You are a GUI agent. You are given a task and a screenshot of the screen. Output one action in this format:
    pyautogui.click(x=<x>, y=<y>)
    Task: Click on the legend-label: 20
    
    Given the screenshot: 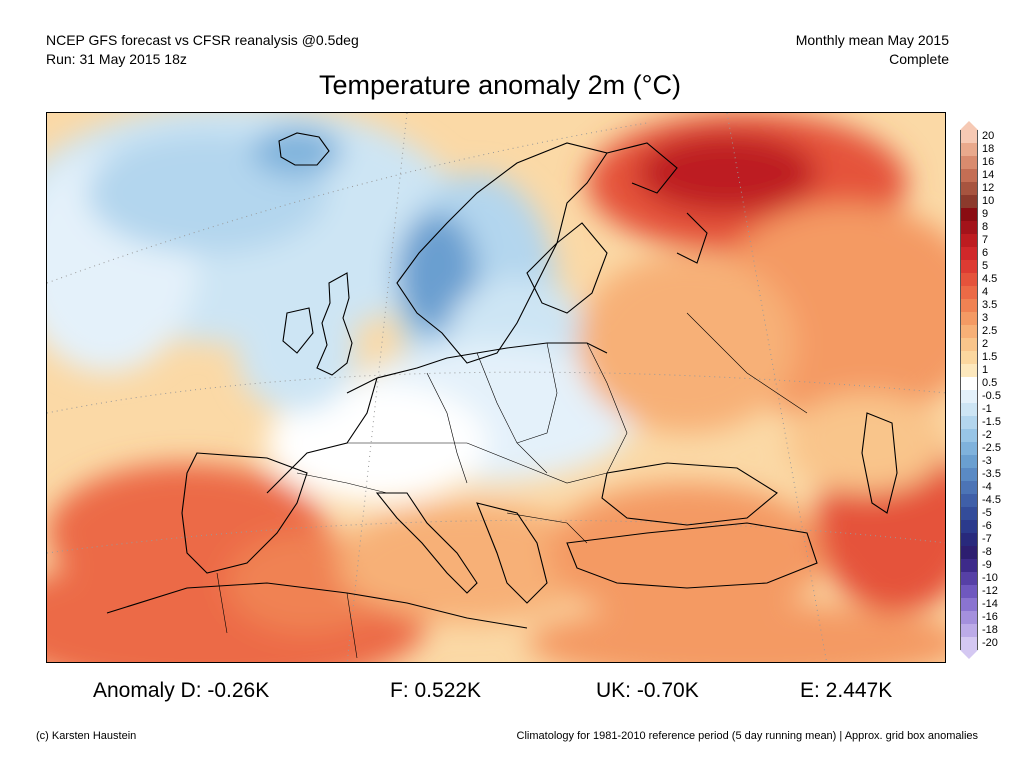 What is the action you would take?
    pyautogui.click(x=988, y=135)
    